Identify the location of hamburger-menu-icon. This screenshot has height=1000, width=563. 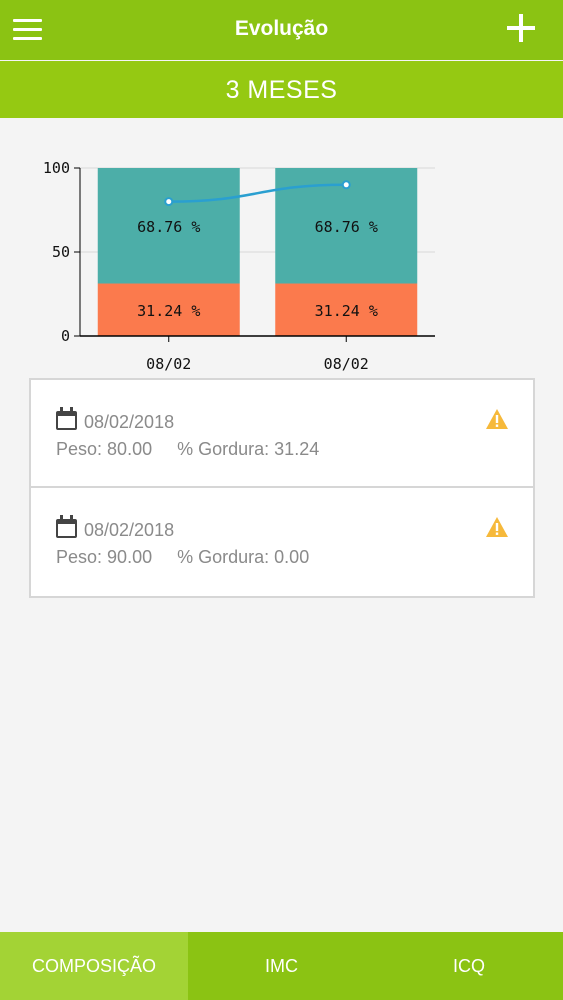
(27, 30).